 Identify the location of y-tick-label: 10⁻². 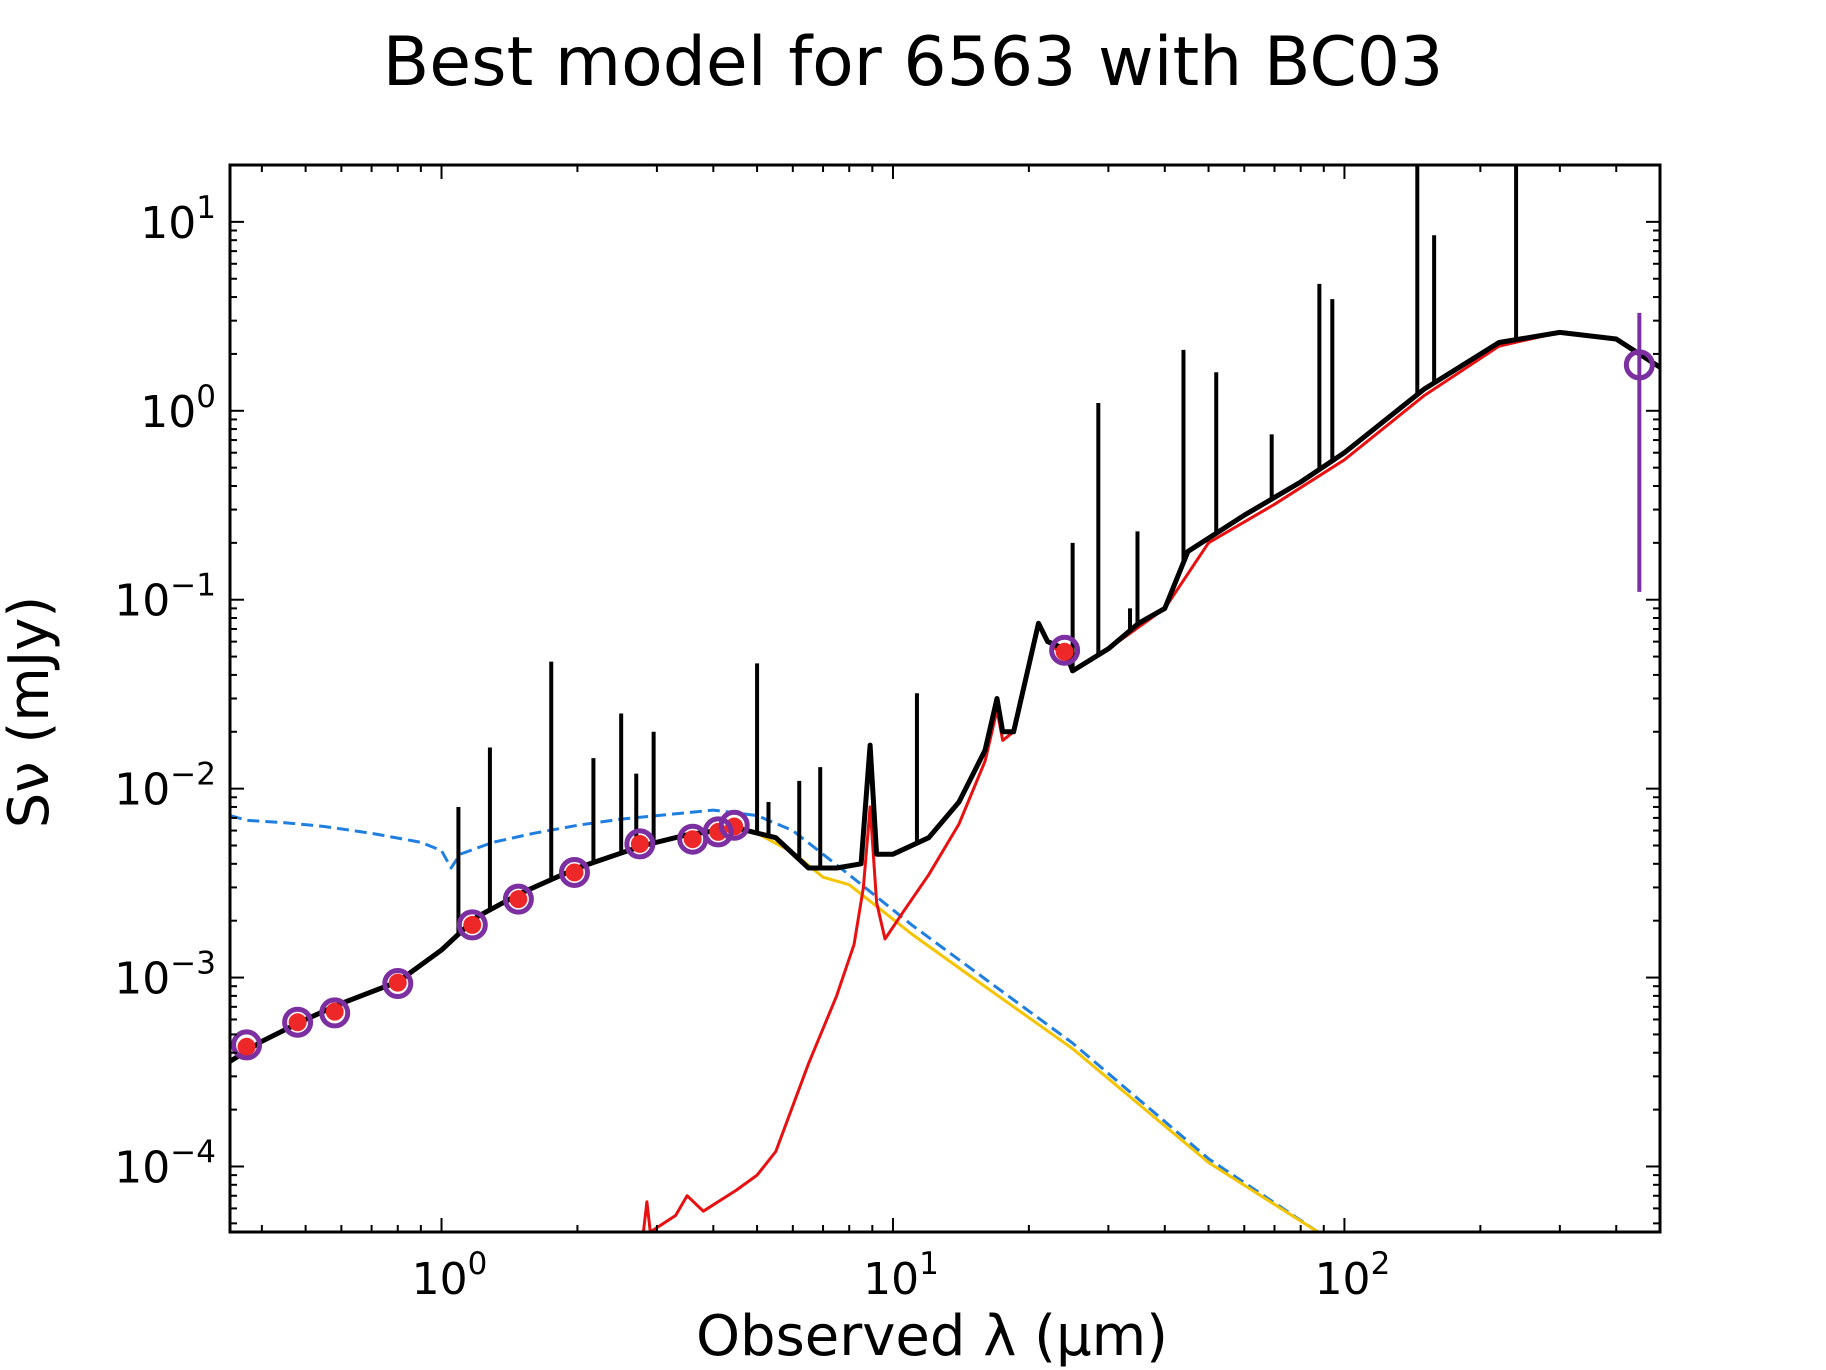
(165, 786).